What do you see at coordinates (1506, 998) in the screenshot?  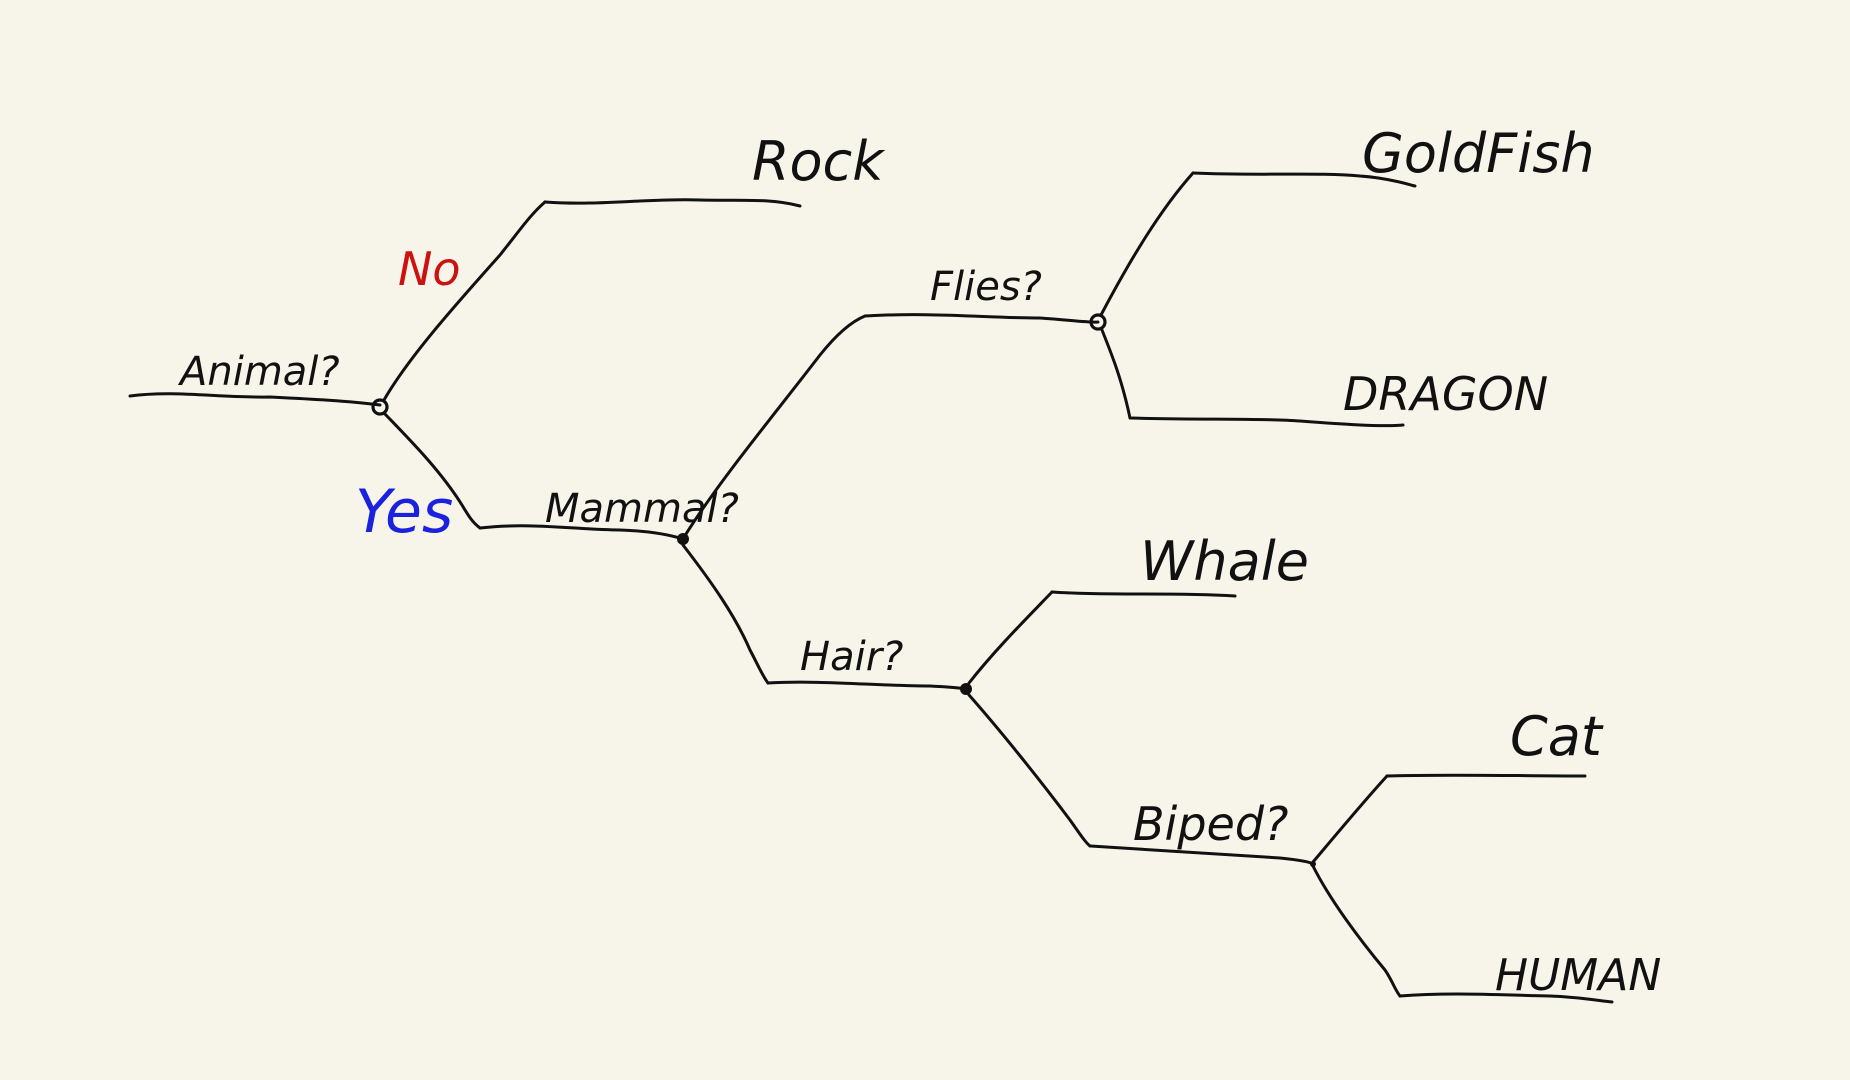 I see `edge-human-leaf` at bounding box center [1506, 998].